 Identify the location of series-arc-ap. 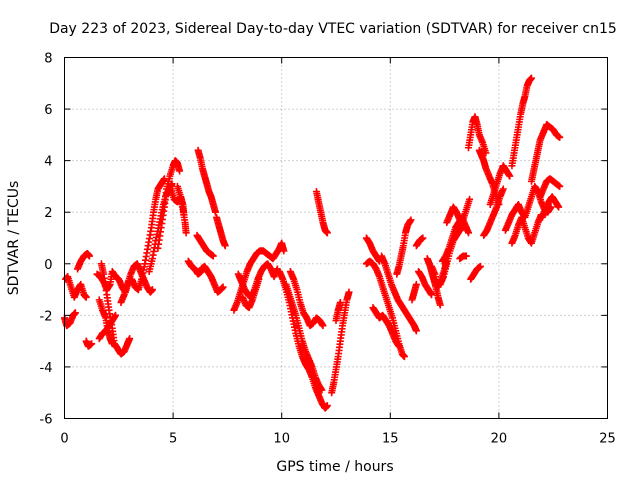
(463, 257).